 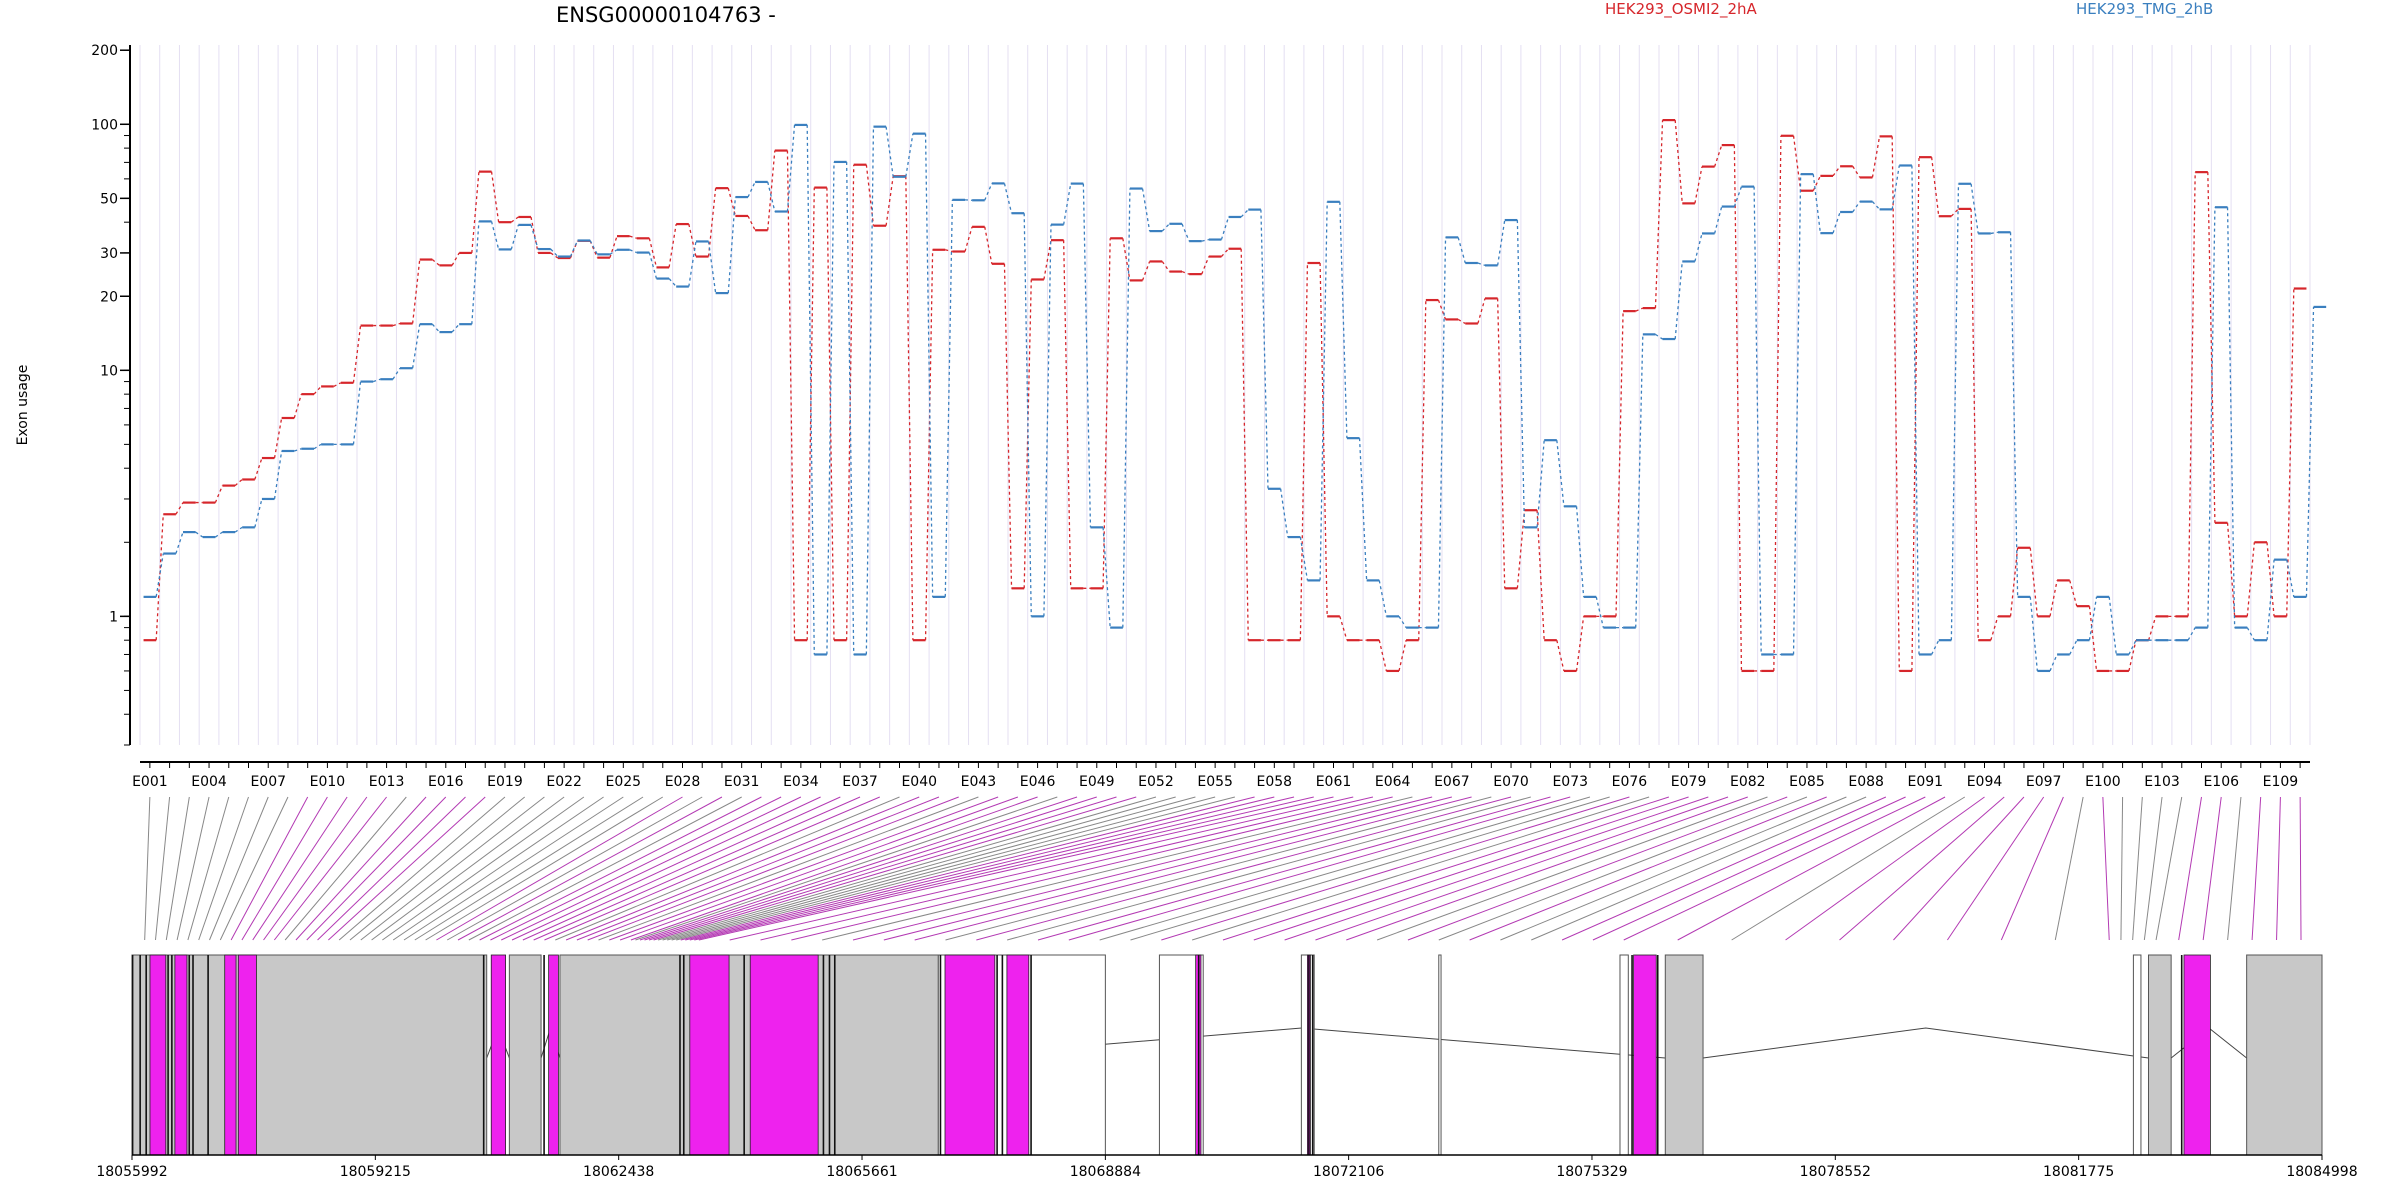 What do you see at coordinates (860, 782) in the screenshot?
I see `exon-tick-label: E037` at bounding box center [860, 782].